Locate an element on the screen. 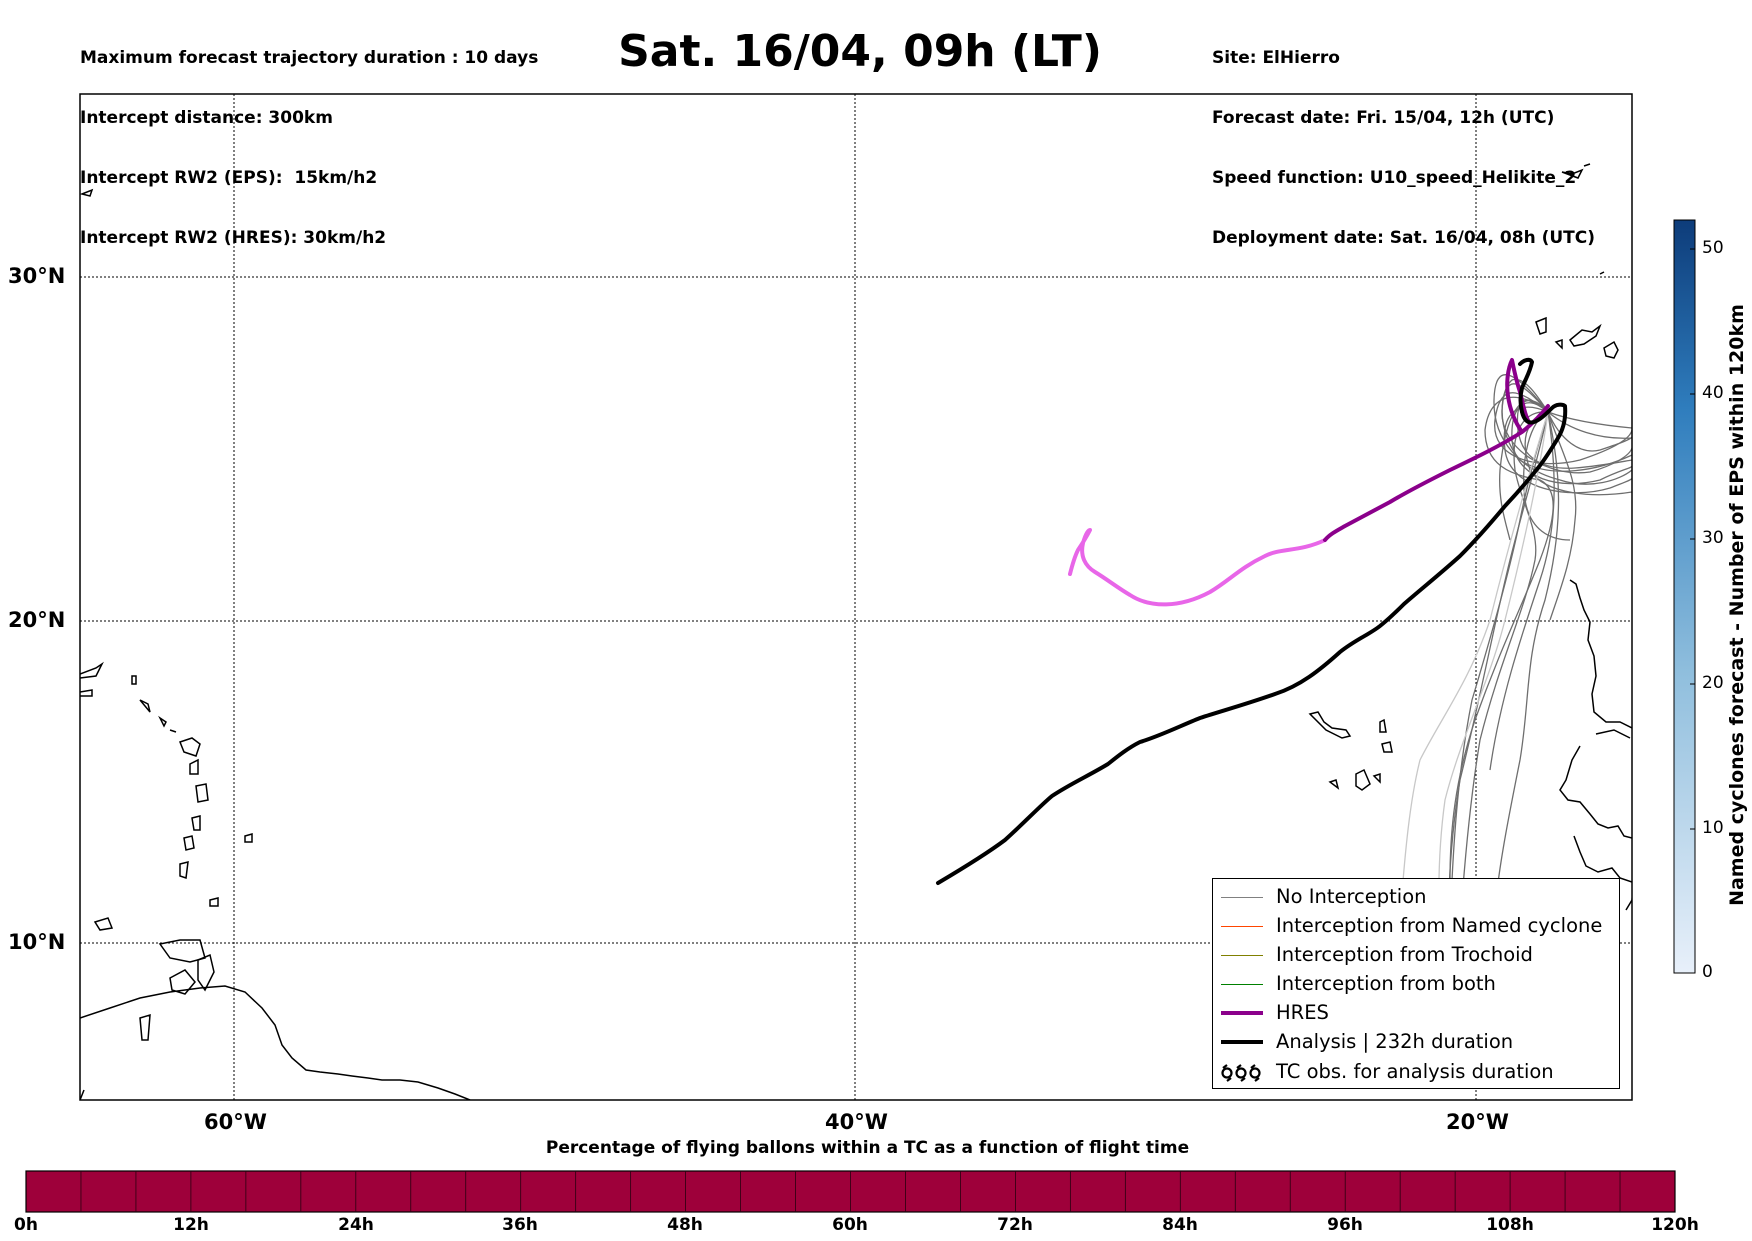 The height and width of the screenshot is (1241, 1752). coastline-africa is located at coordinates (1470, 537).